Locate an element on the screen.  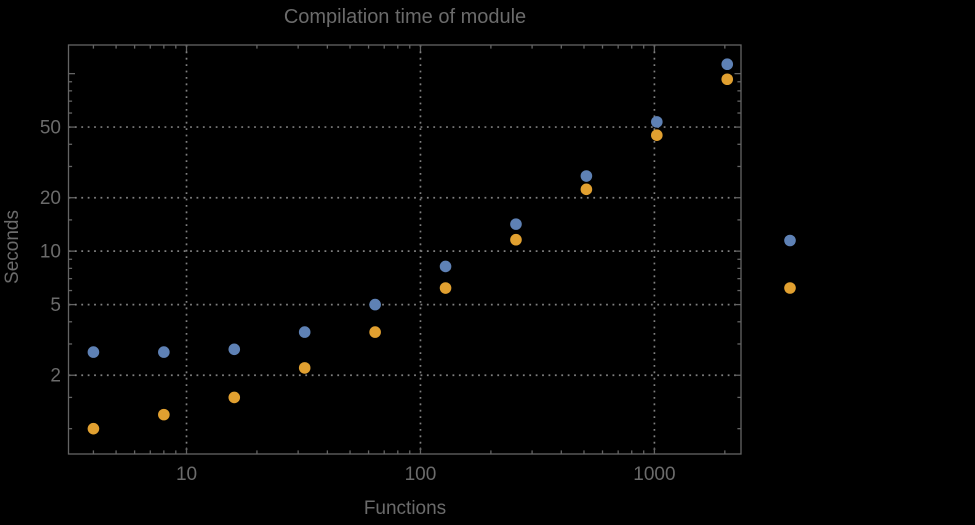
y-tick-label-50: 50 is located at coordinates (50, 128).